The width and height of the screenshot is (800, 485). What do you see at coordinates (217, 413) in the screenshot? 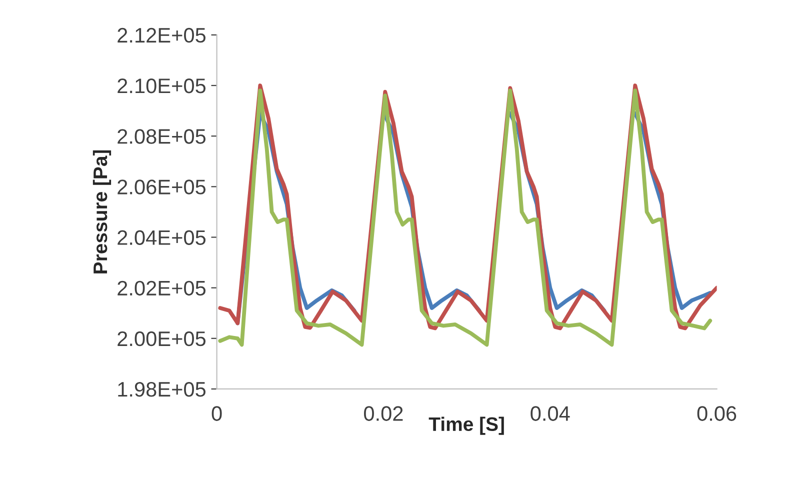
I see `x-tick-label: 0` at bounding box center [217, 413].